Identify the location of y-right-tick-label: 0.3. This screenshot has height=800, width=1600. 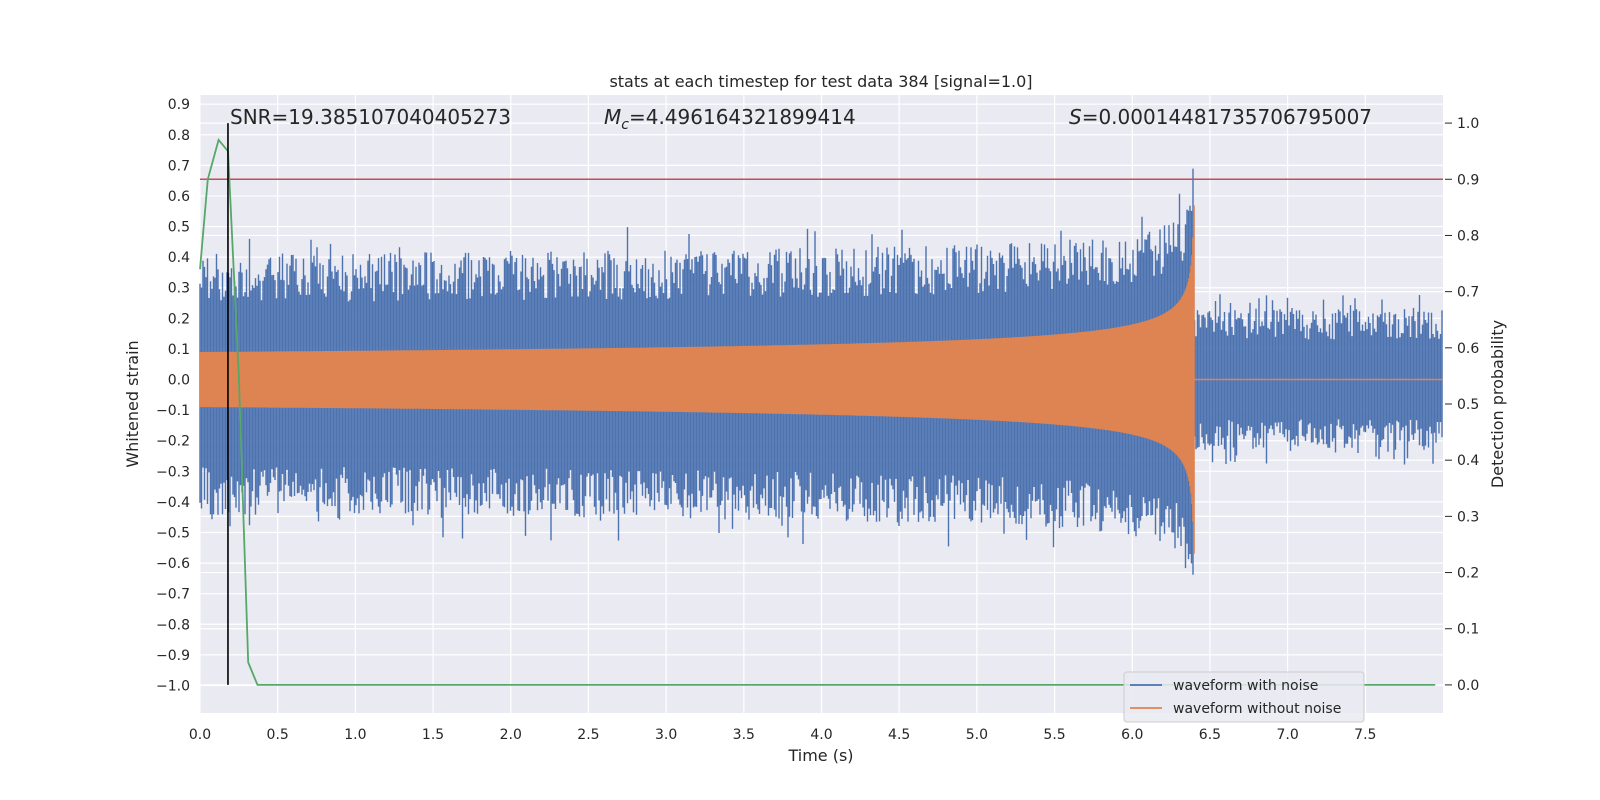
(1468, 517).